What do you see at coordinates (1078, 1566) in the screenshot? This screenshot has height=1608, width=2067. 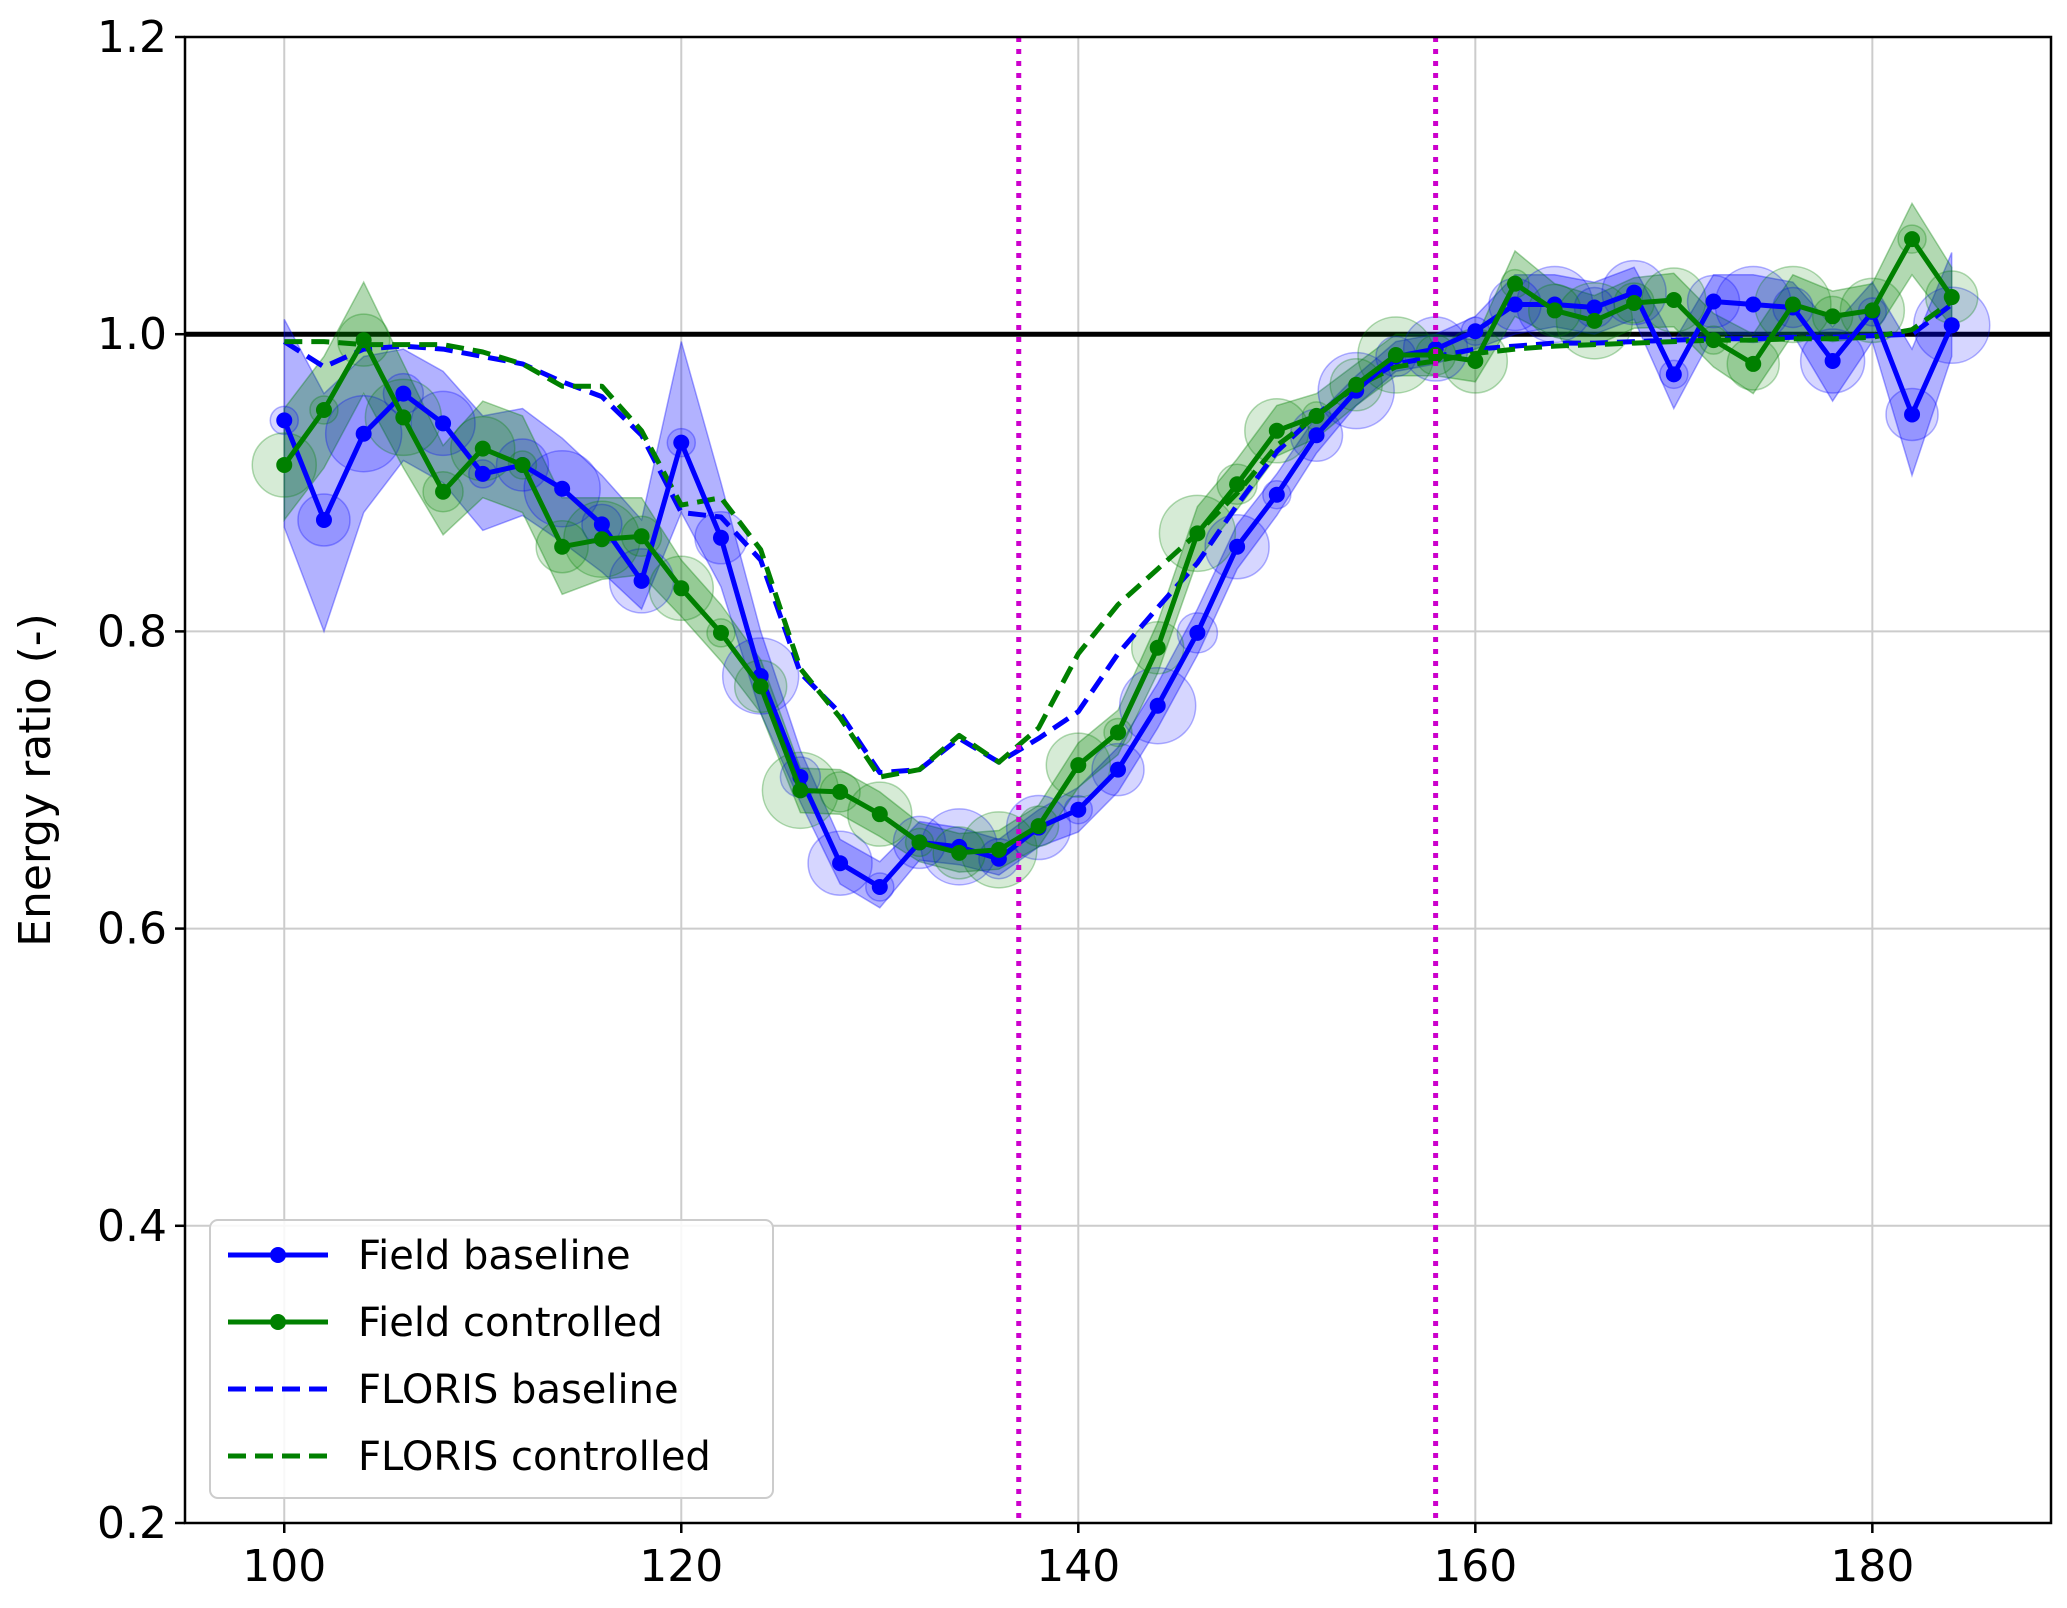 I see `x-tick-label: 140` at bounding box center [1078, 1566].